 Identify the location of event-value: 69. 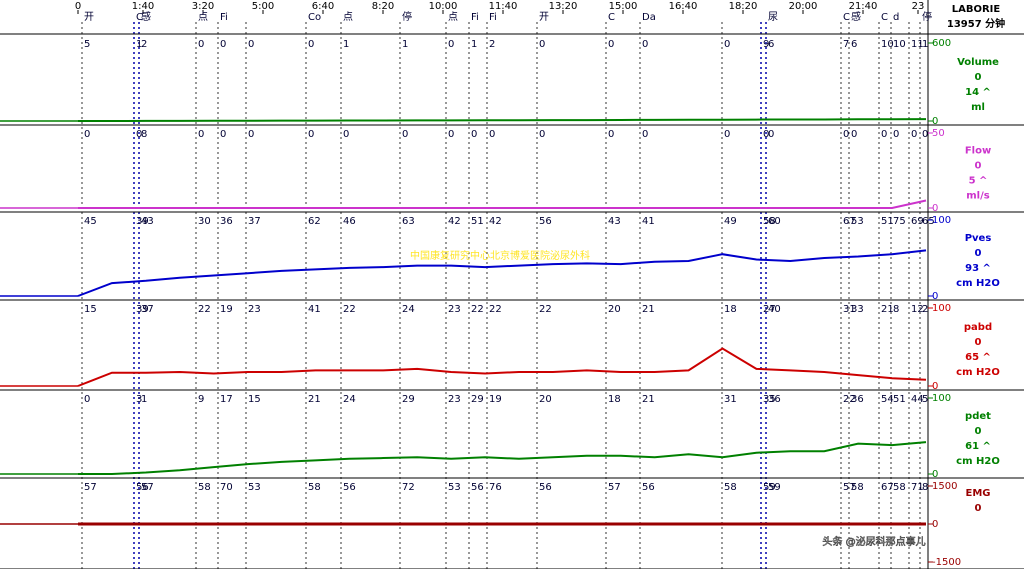
(917, 221).